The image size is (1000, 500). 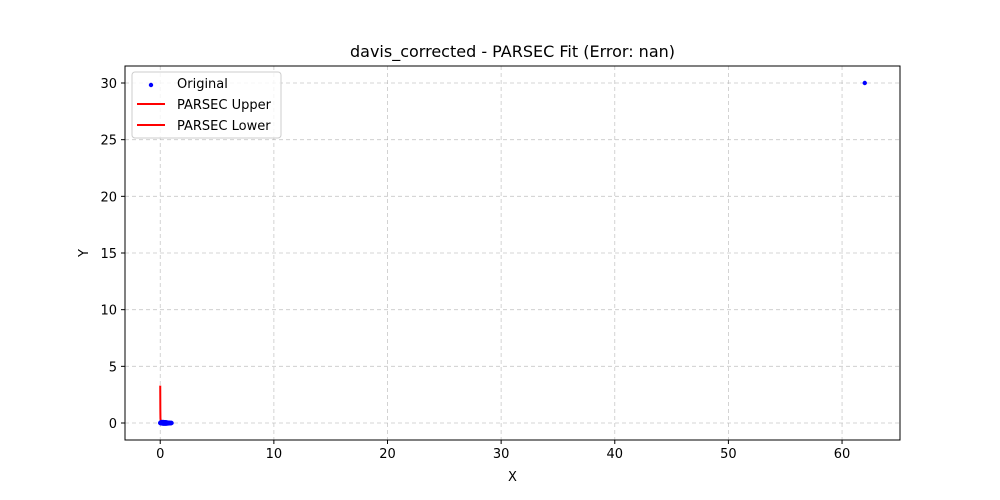 I want to click on x-tick-label: 10, so click(x=274, y=454).